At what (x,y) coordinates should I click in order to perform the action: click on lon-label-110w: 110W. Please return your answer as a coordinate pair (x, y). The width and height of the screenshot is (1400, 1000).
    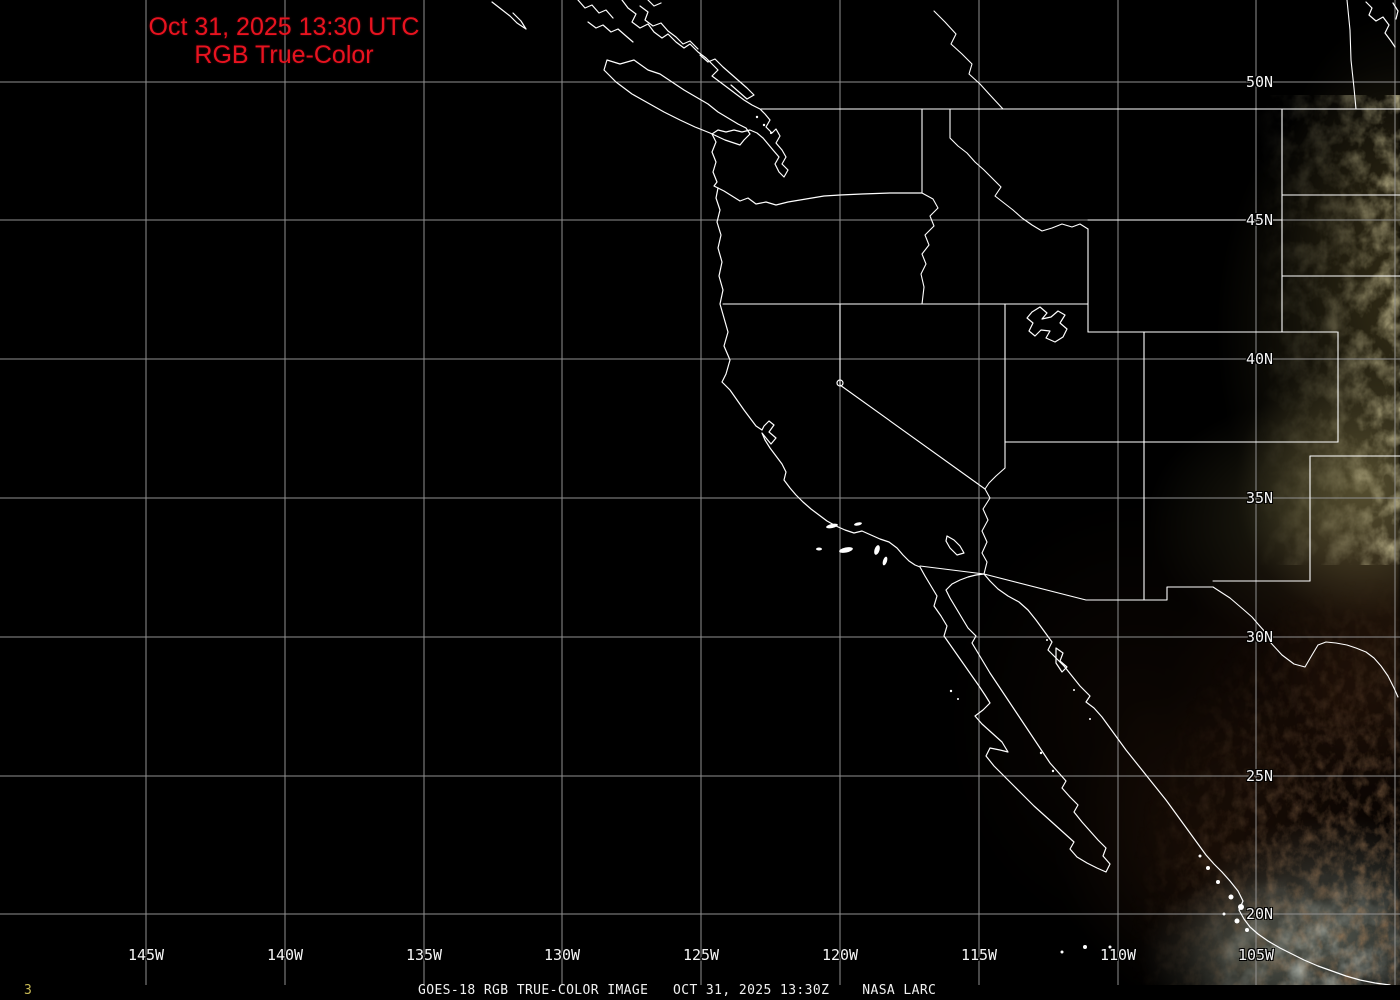
    Looking at the image, I should click on (1118, 955).